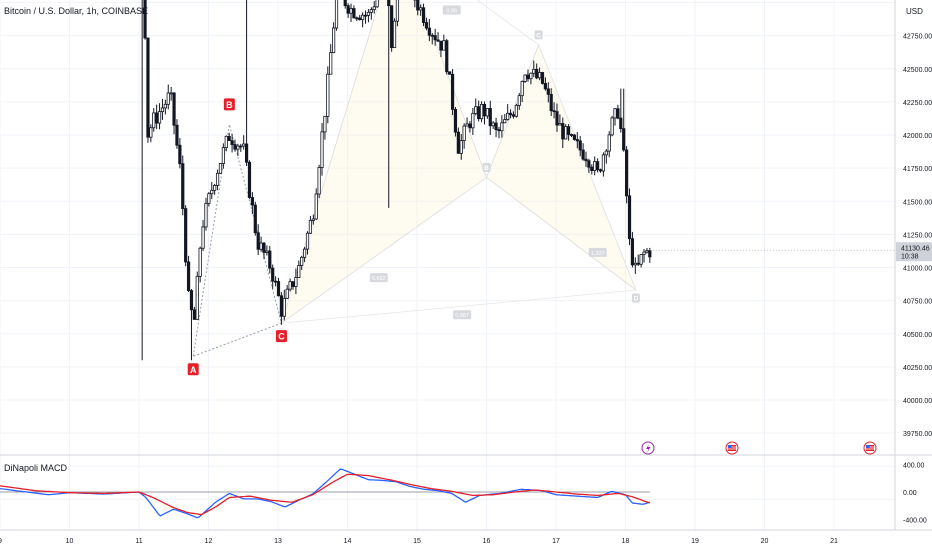  Describe the element at coordinates (732, 448) in the screenshot. I see `us-flag-icon` at that location.